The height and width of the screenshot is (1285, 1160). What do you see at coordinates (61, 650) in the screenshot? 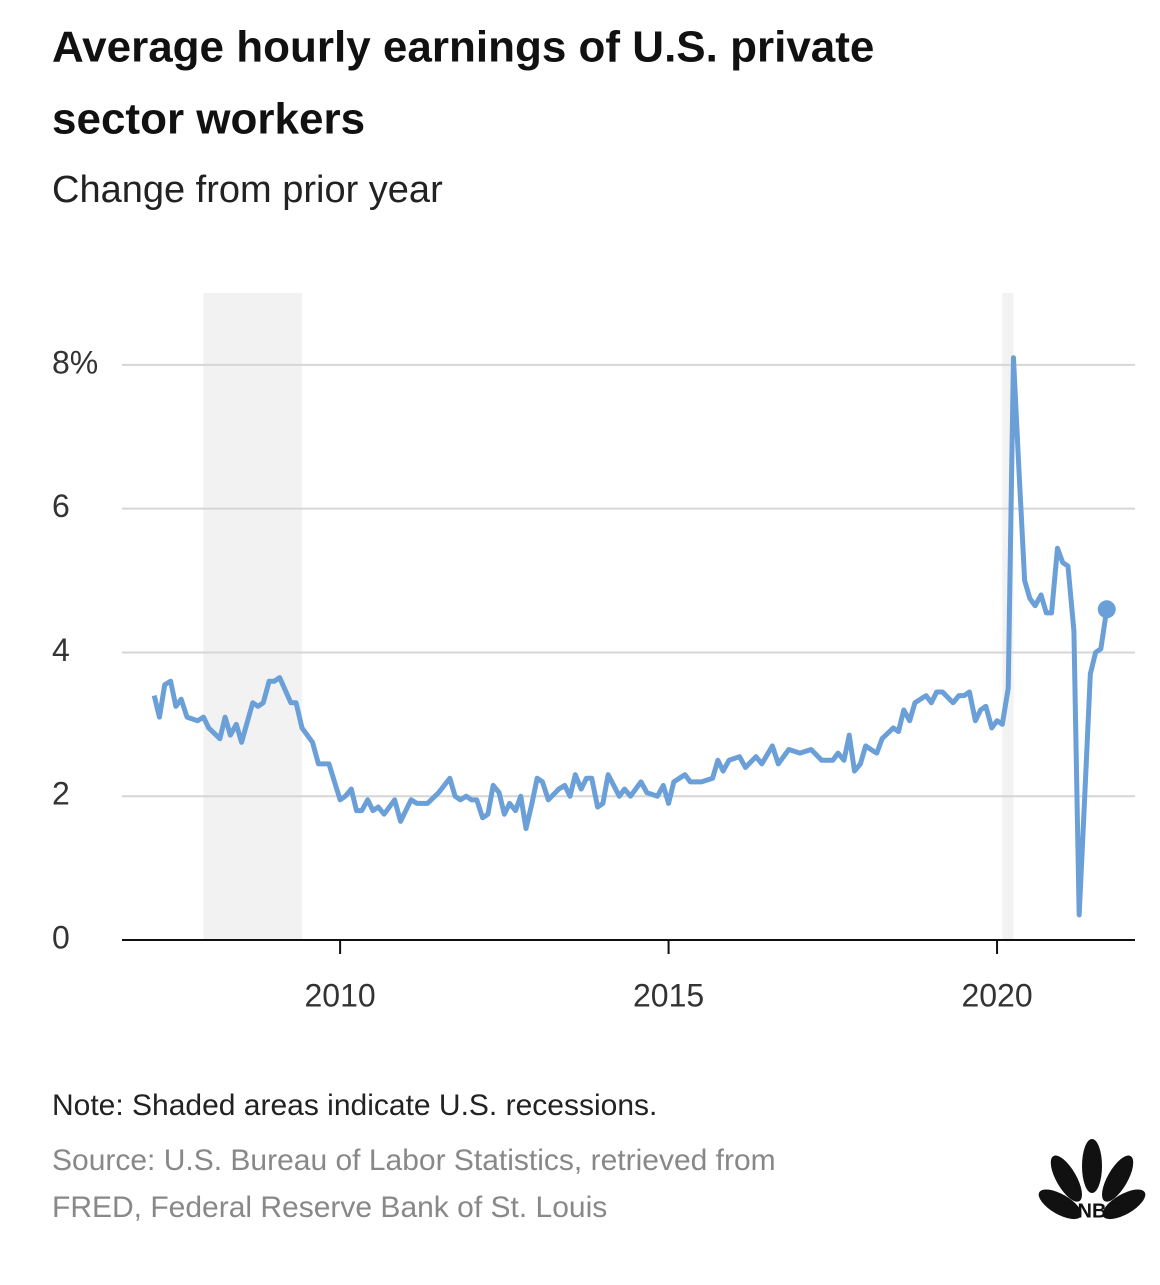
I see `y-tick-label: 4` at bounding box center [61, 650].